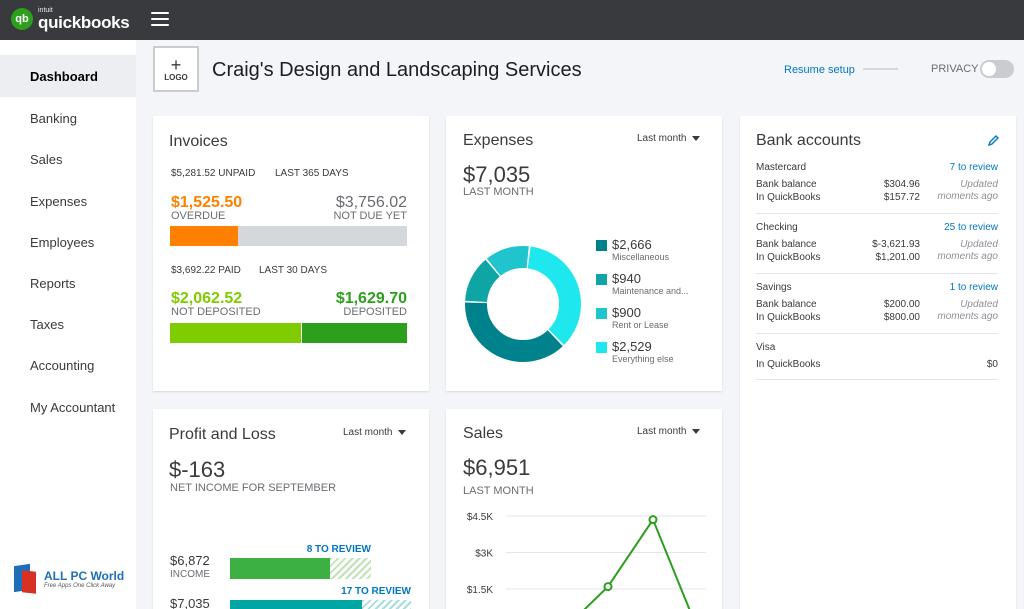 This screenshot has height=609, width=1024. Describe the element at coordinates (53, 283) in the screenshot. I see `sidebar-item-reports: Reports` at that location.